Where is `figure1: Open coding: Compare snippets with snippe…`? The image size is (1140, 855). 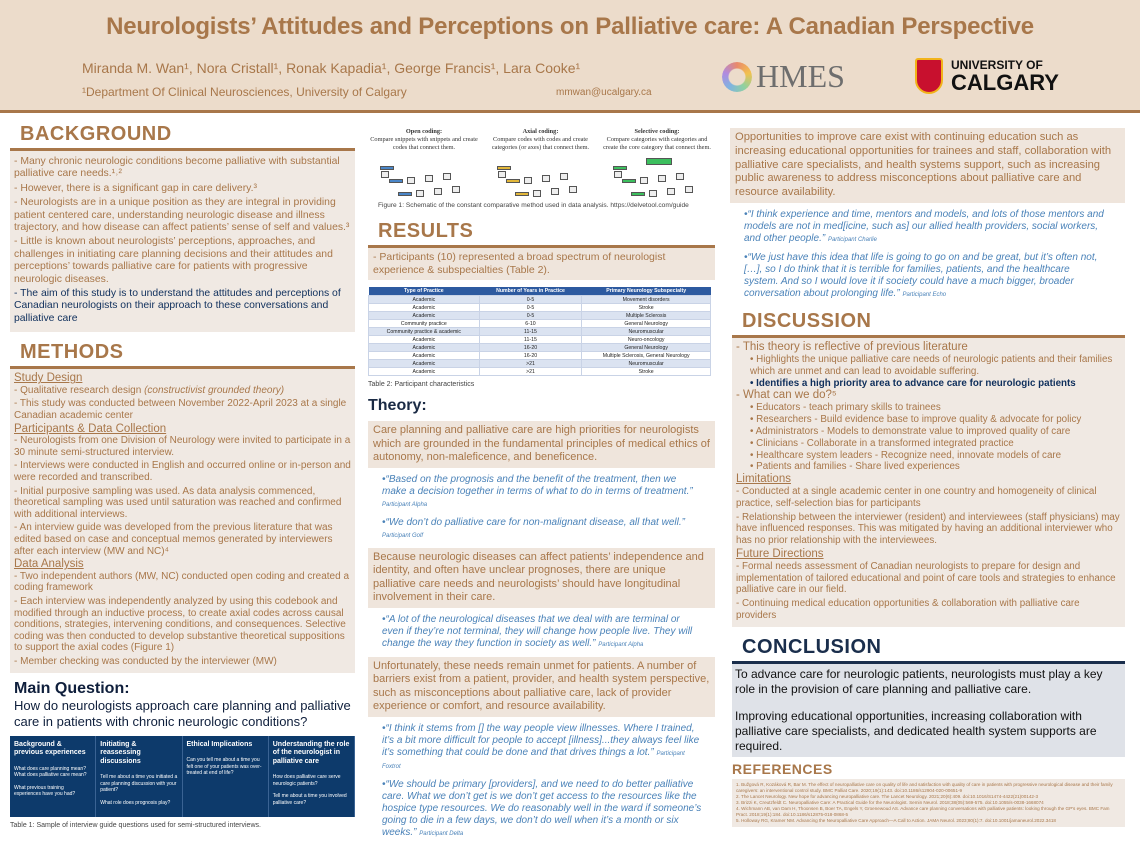 figure1: Open coding: Compare snippets with snippe… is located at coordinates (541, 168).